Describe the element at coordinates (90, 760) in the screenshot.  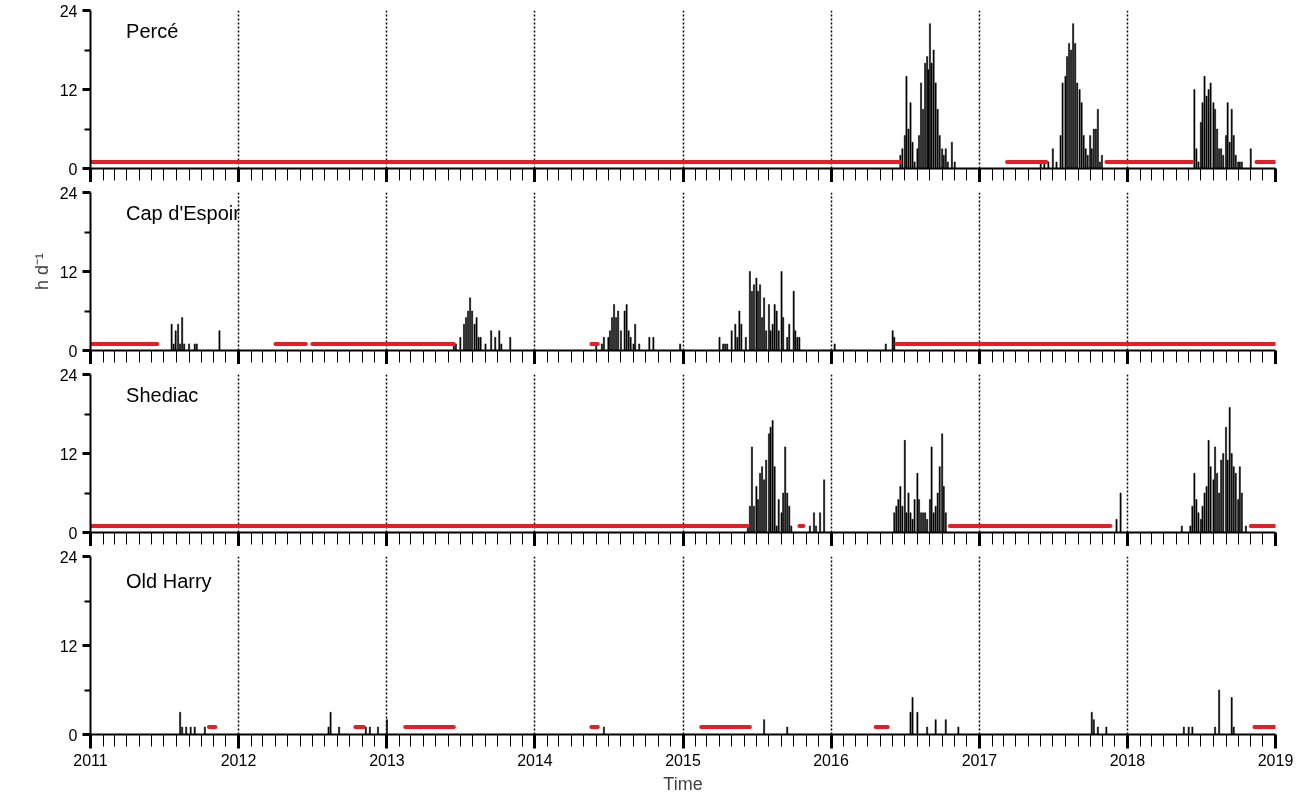
I see `x-tick-label: 2011` at that location.